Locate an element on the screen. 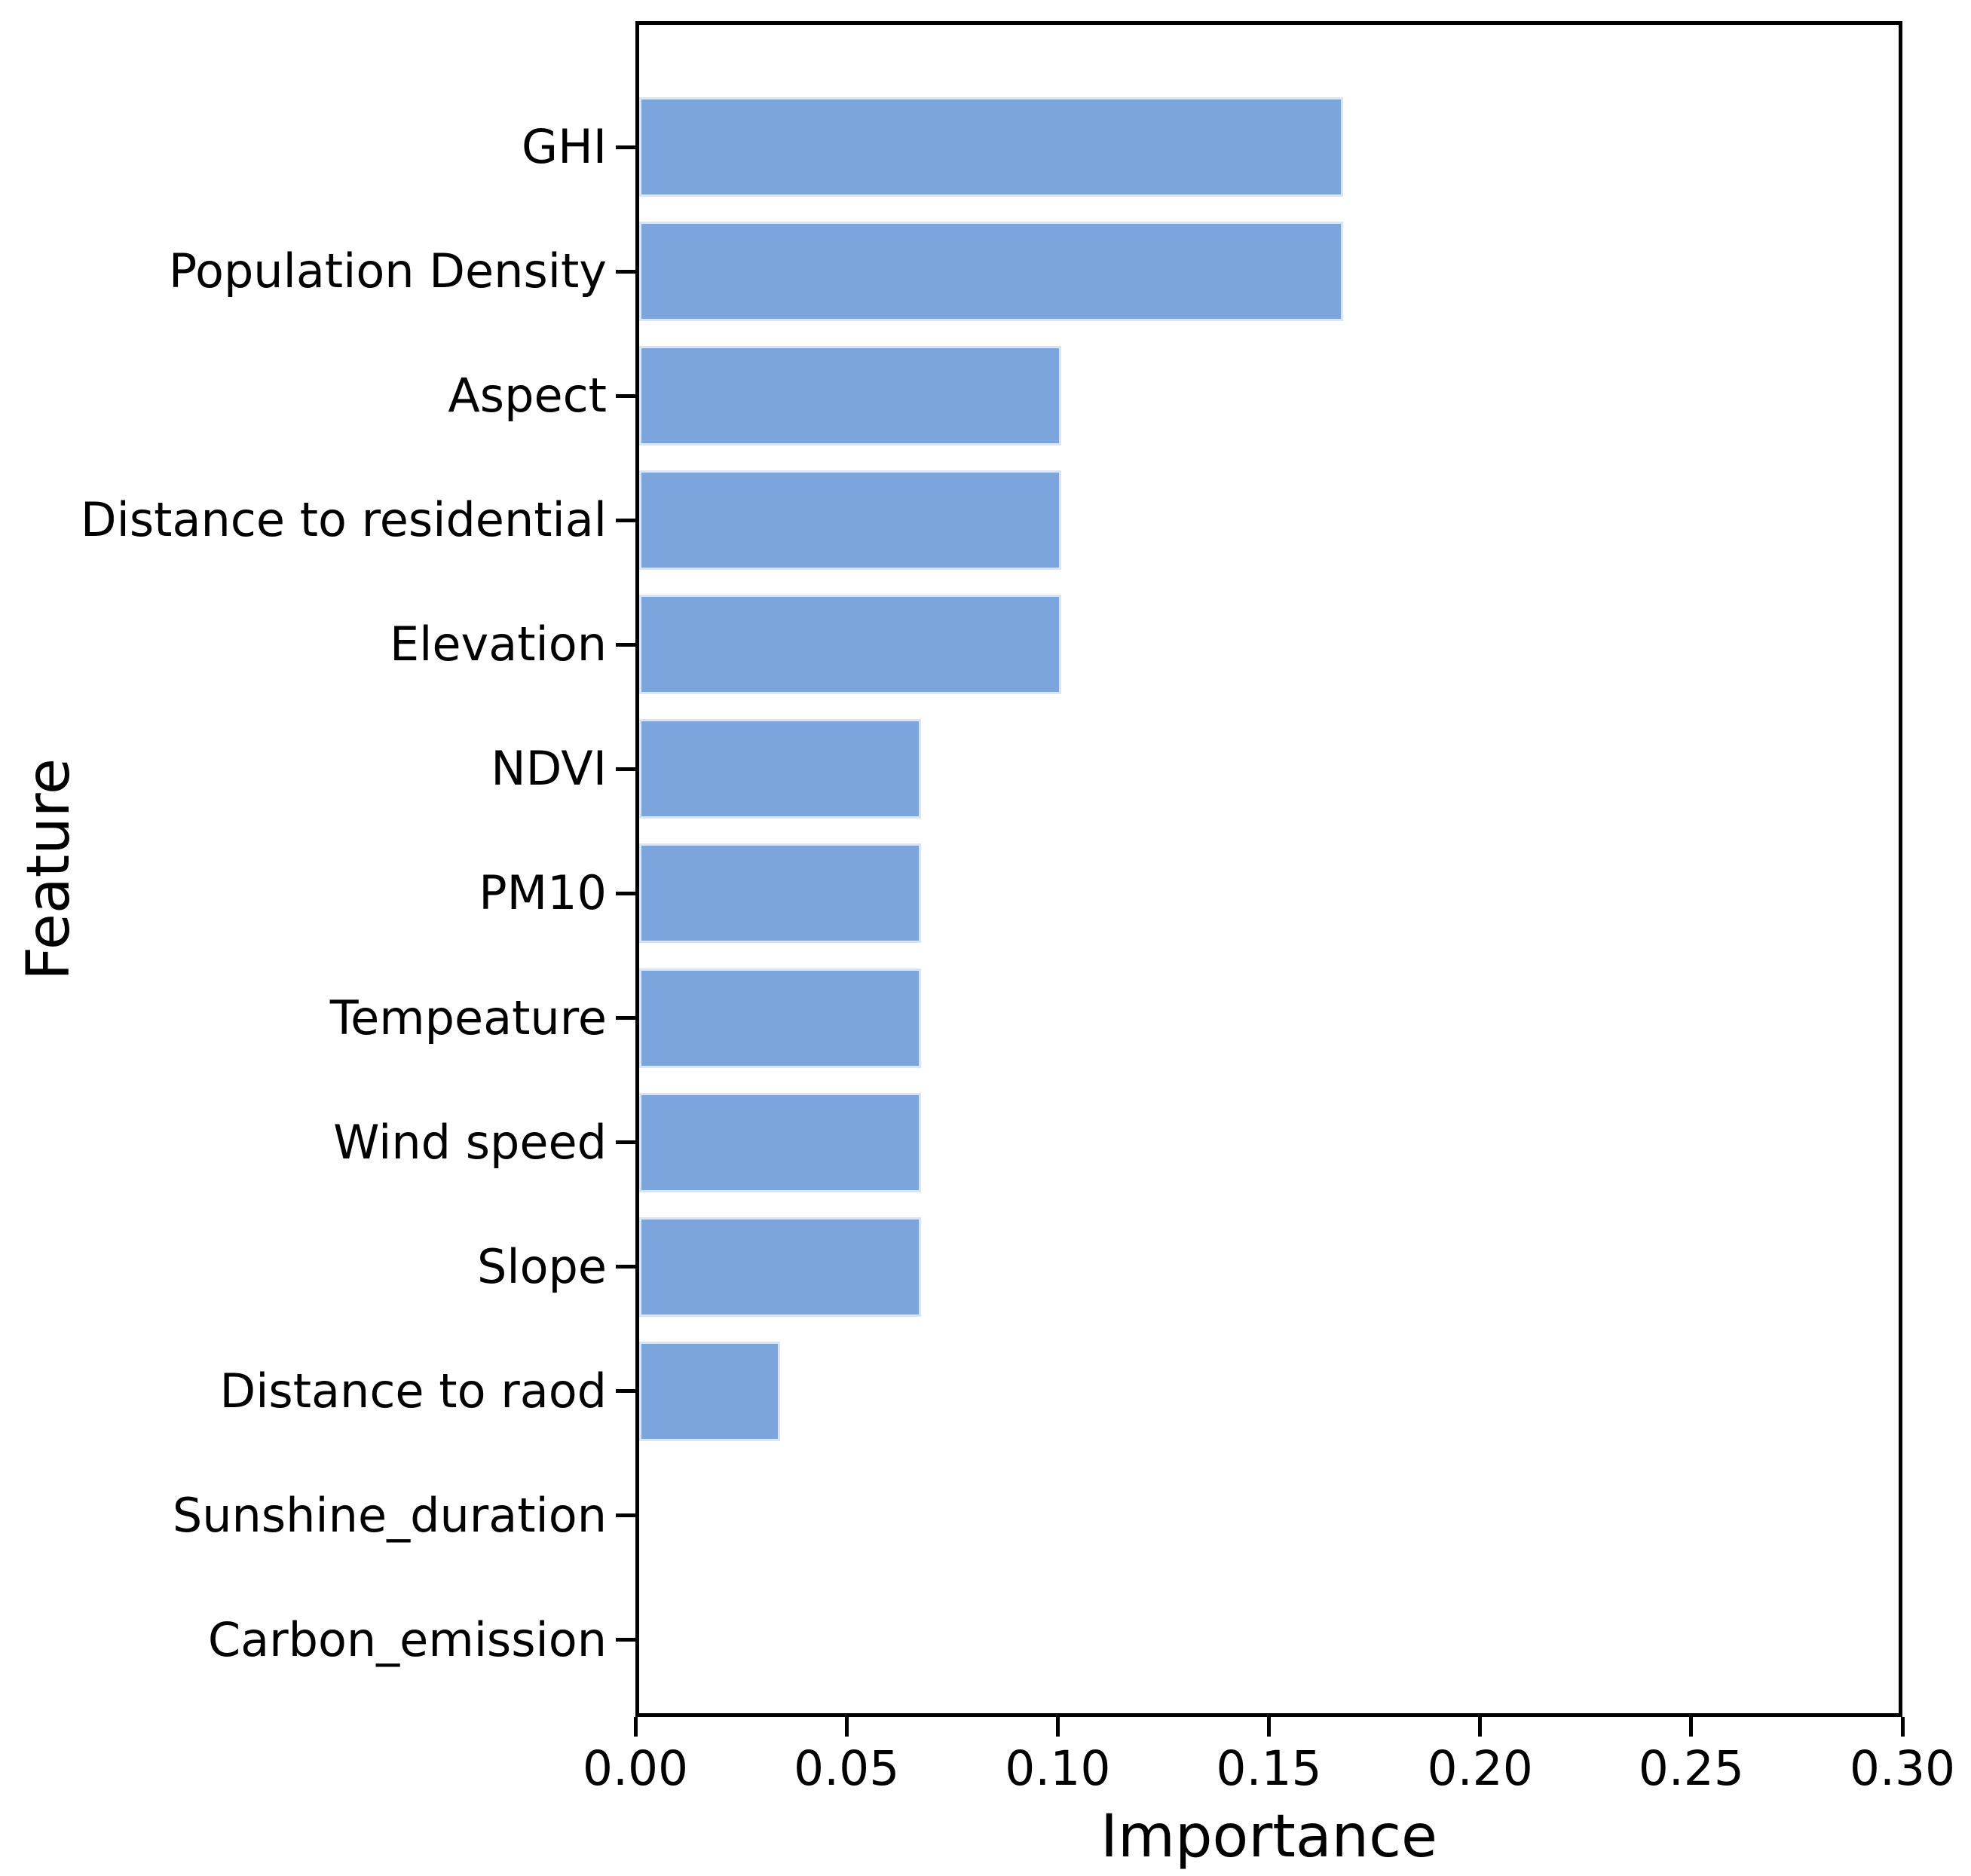 This screenshot has height=1876, width=1971. y-tick-label: Aspect is located at coordinates (527, 396).